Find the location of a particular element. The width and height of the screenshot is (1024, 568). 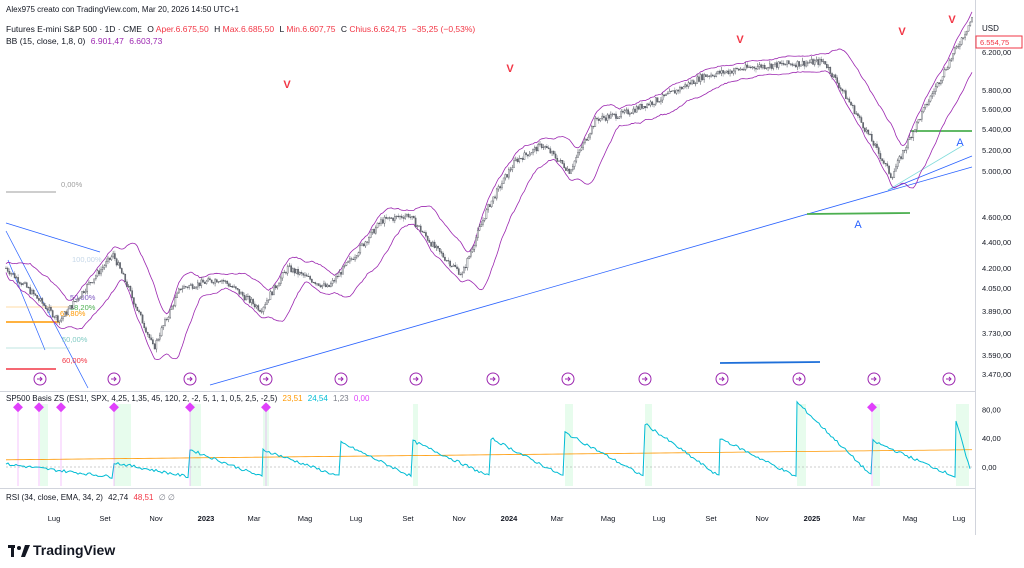

bb-label: BB (15, close, 1,8, 0) is located at coordinates (46, 41).